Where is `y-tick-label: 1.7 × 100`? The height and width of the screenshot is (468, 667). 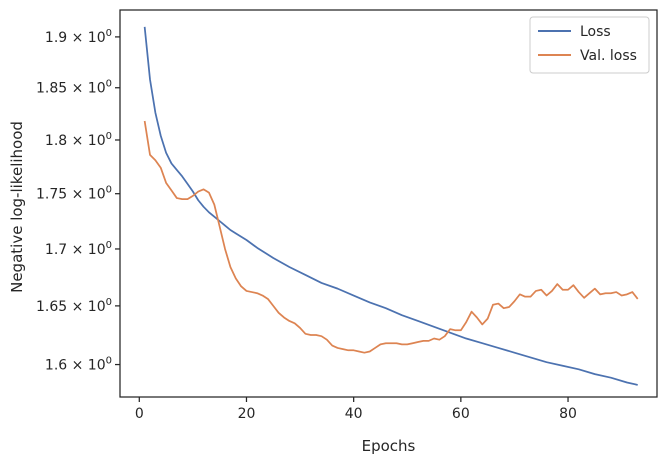 y-tick-label: 1.7 × 100 is located at coordinates (78, 249).